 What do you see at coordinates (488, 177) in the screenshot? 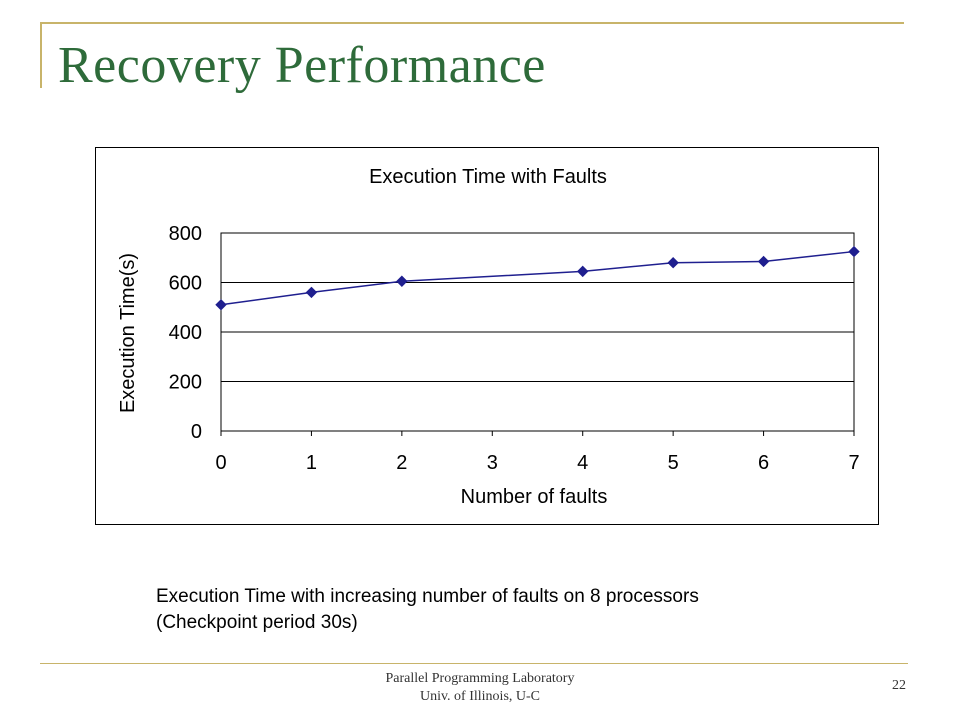
I see `chart-title: Execution Time with Faults` at bounding box center [488, 177].